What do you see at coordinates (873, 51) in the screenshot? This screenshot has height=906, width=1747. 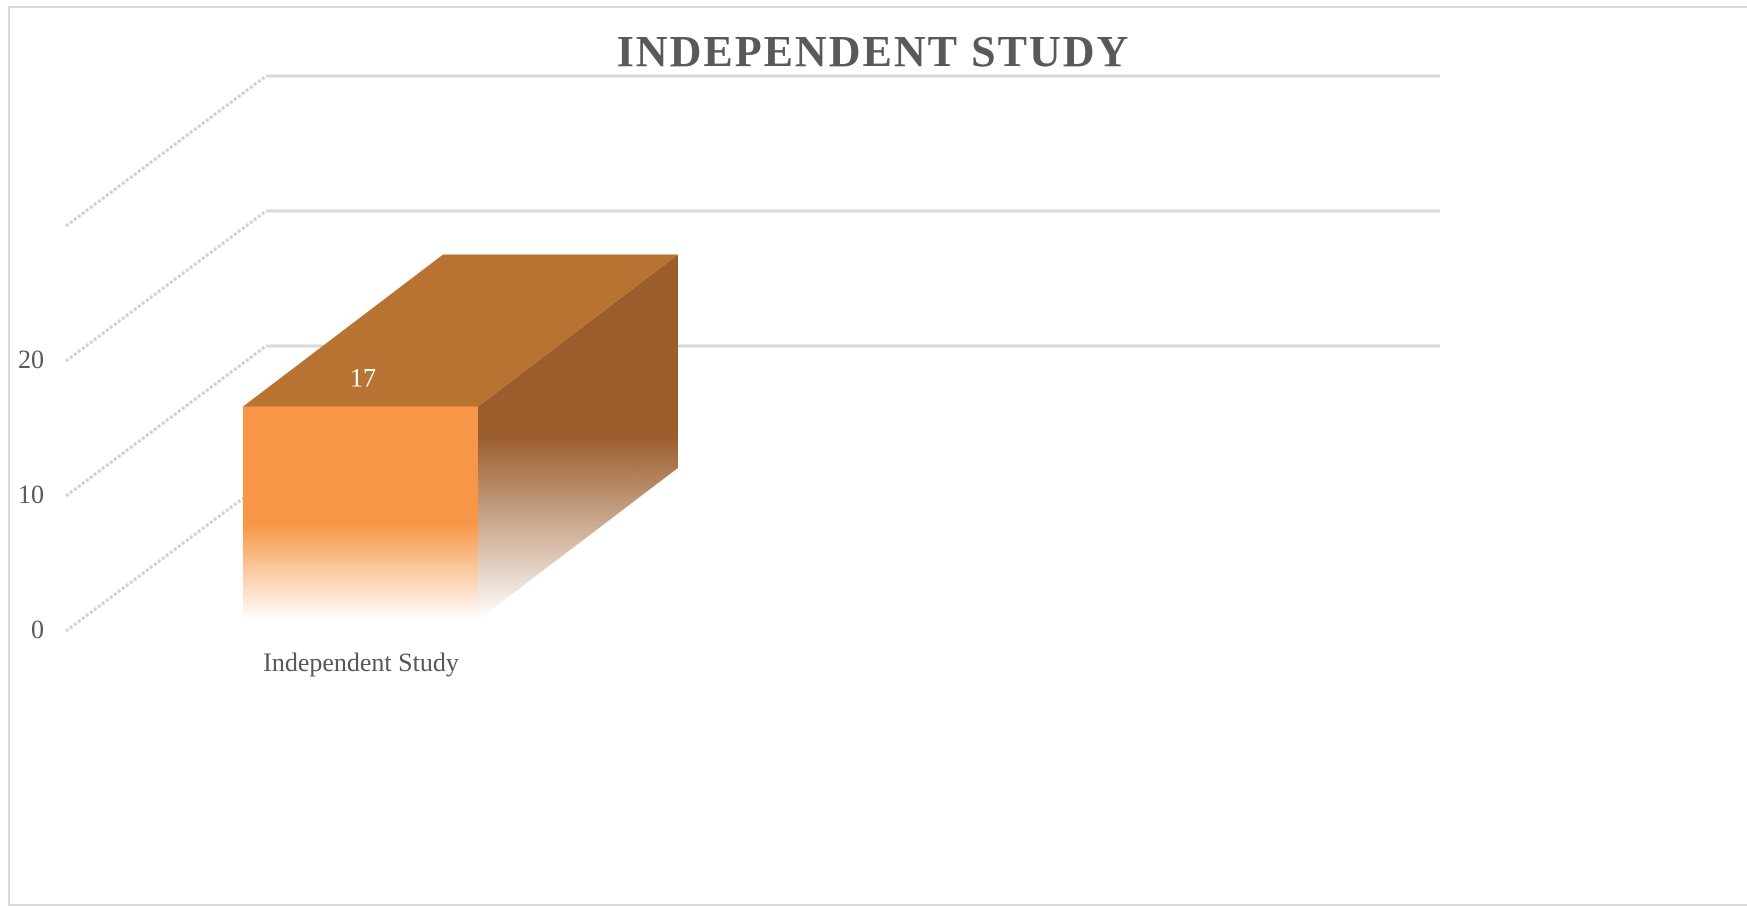 I see `chart-title: INDEPENDENT STUDY` at bounding box center [873, 51].